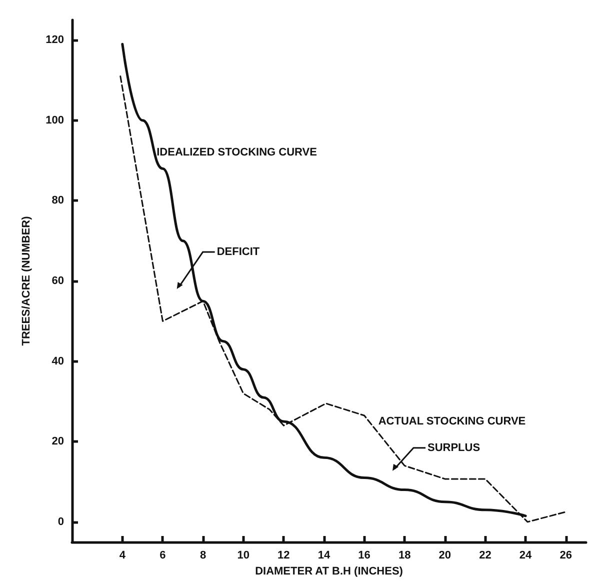  What do you see at coordinates (445, 556) in the screenshot?
I see `x-tick-label: 20` at bounding box center [445, 556].